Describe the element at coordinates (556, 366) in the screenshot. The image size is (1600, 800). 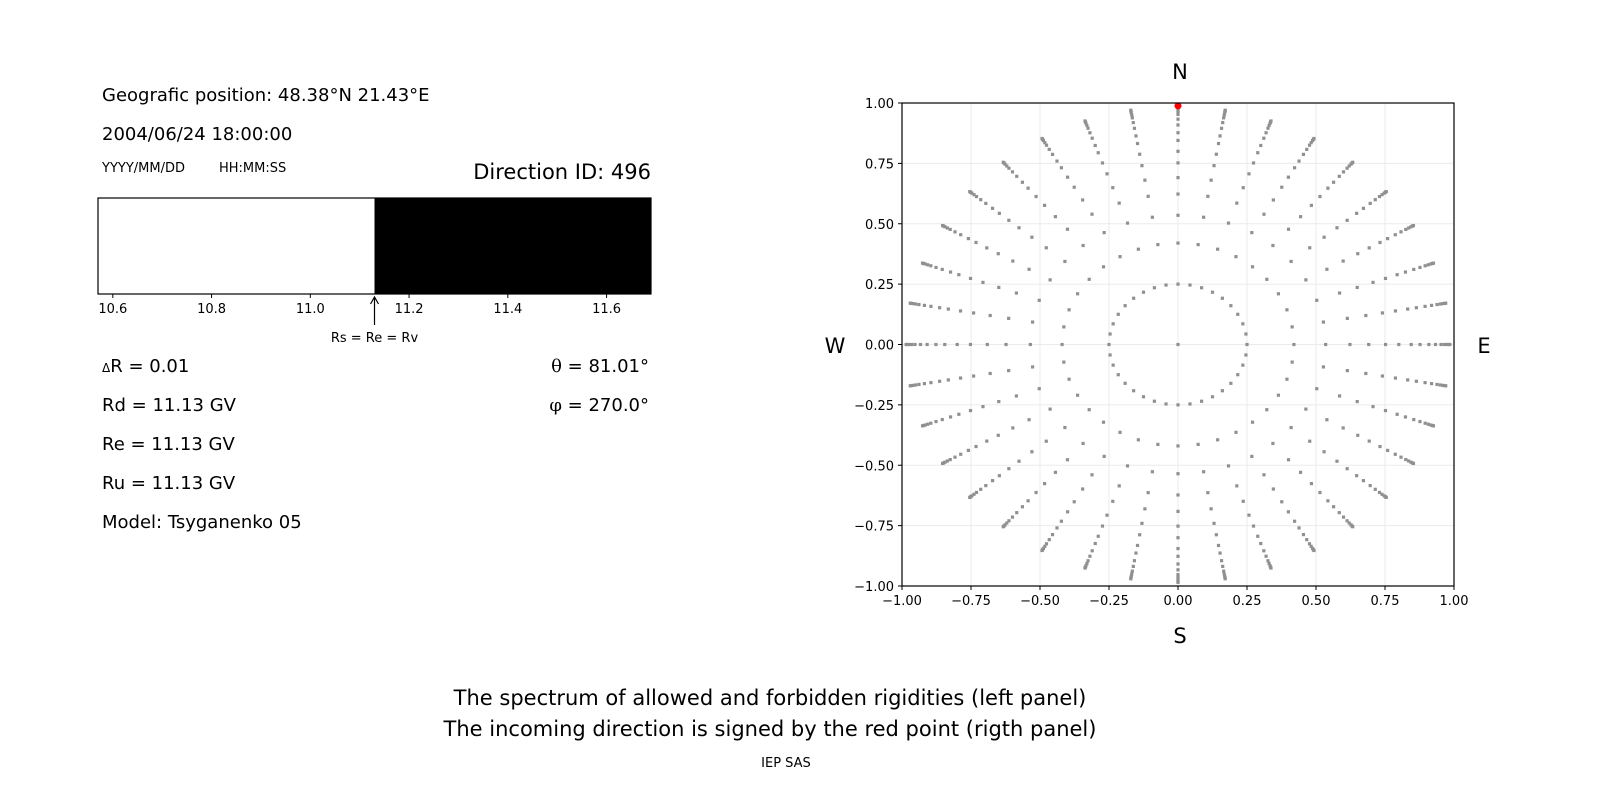
I see `theta-symbol: θ` at that location.